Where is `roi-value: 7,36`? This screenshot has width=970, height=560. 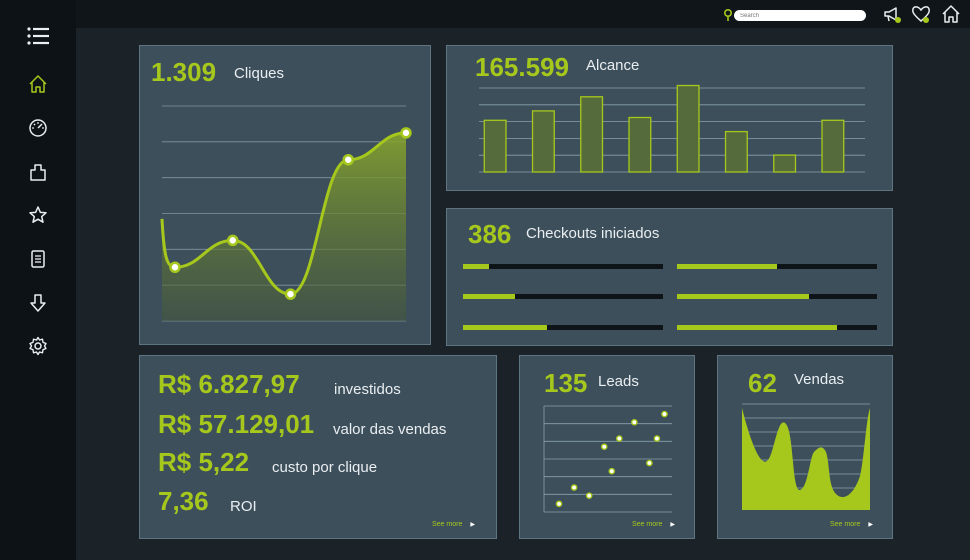
roi-value: 7,36 is located at coordinates (183, 501).